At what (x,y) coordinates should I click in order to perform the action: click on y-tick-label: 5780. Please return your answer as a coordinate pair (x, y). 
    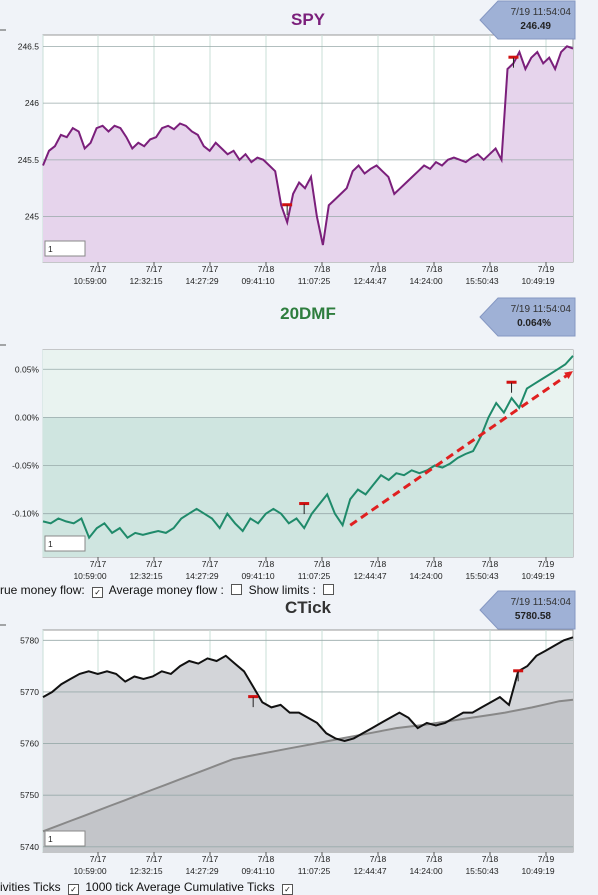
    Looking at the image, I should click on (29, 640).